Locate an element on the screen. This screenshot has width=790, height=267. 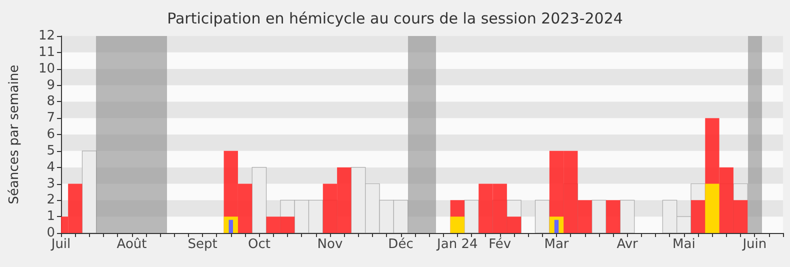
x-tick-label: Mar is located at coordinates (557, 244).